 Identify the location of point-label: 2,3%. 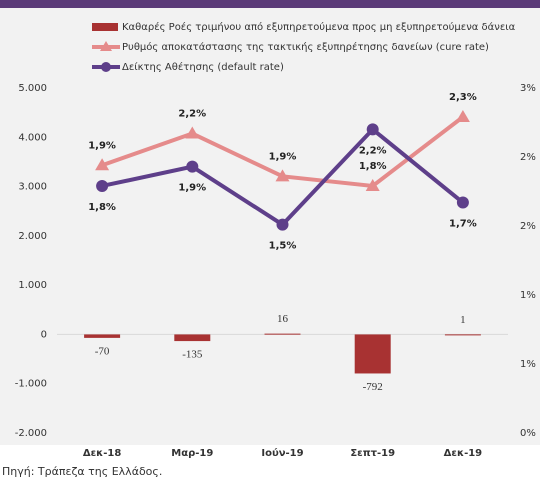
(463, 97).